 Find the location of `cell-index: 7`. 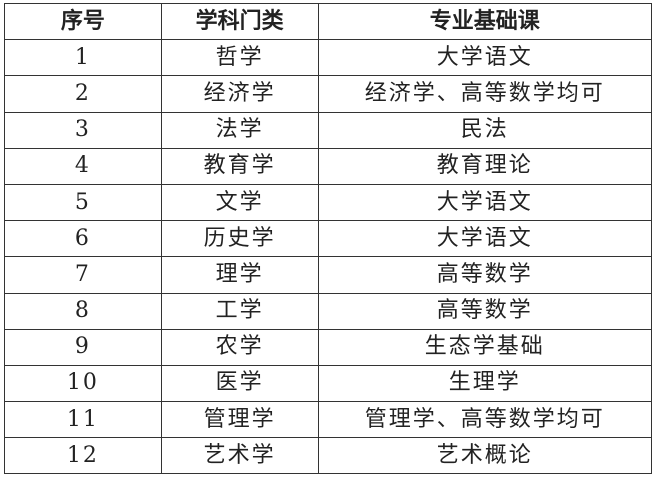

cell-index: 7 is located at coordinates (83, 275).